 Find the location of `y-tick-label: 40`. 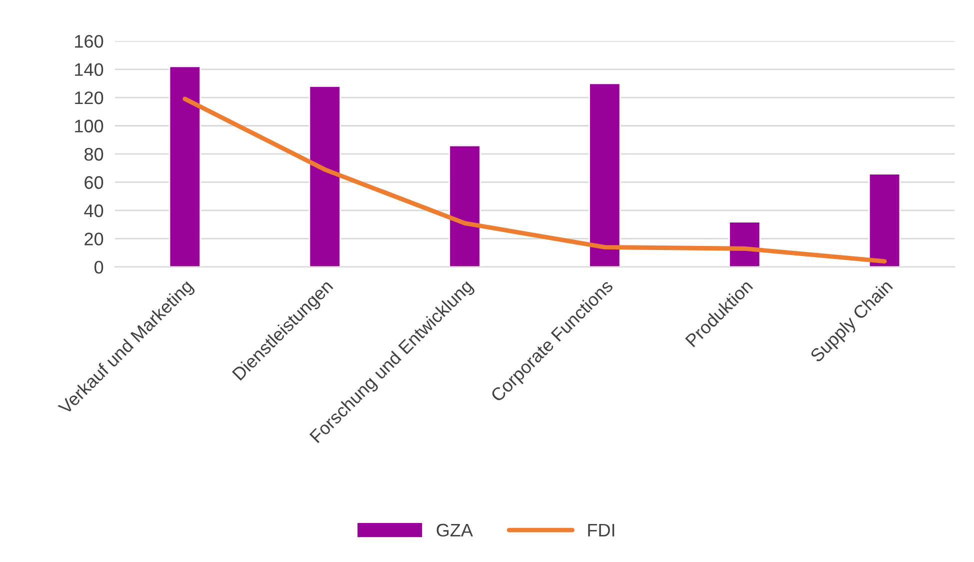

y-tick-label: 40 is located at coordinates (94, 211).